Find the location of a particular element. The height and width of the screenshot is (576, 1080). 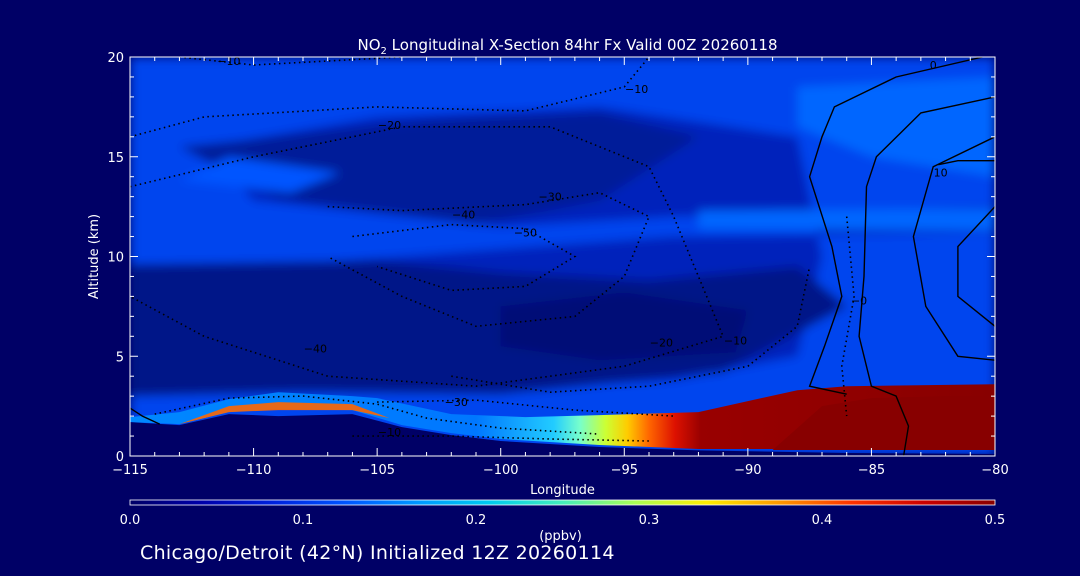

x-tick-label: −90 is located at coordinates (747, 470).